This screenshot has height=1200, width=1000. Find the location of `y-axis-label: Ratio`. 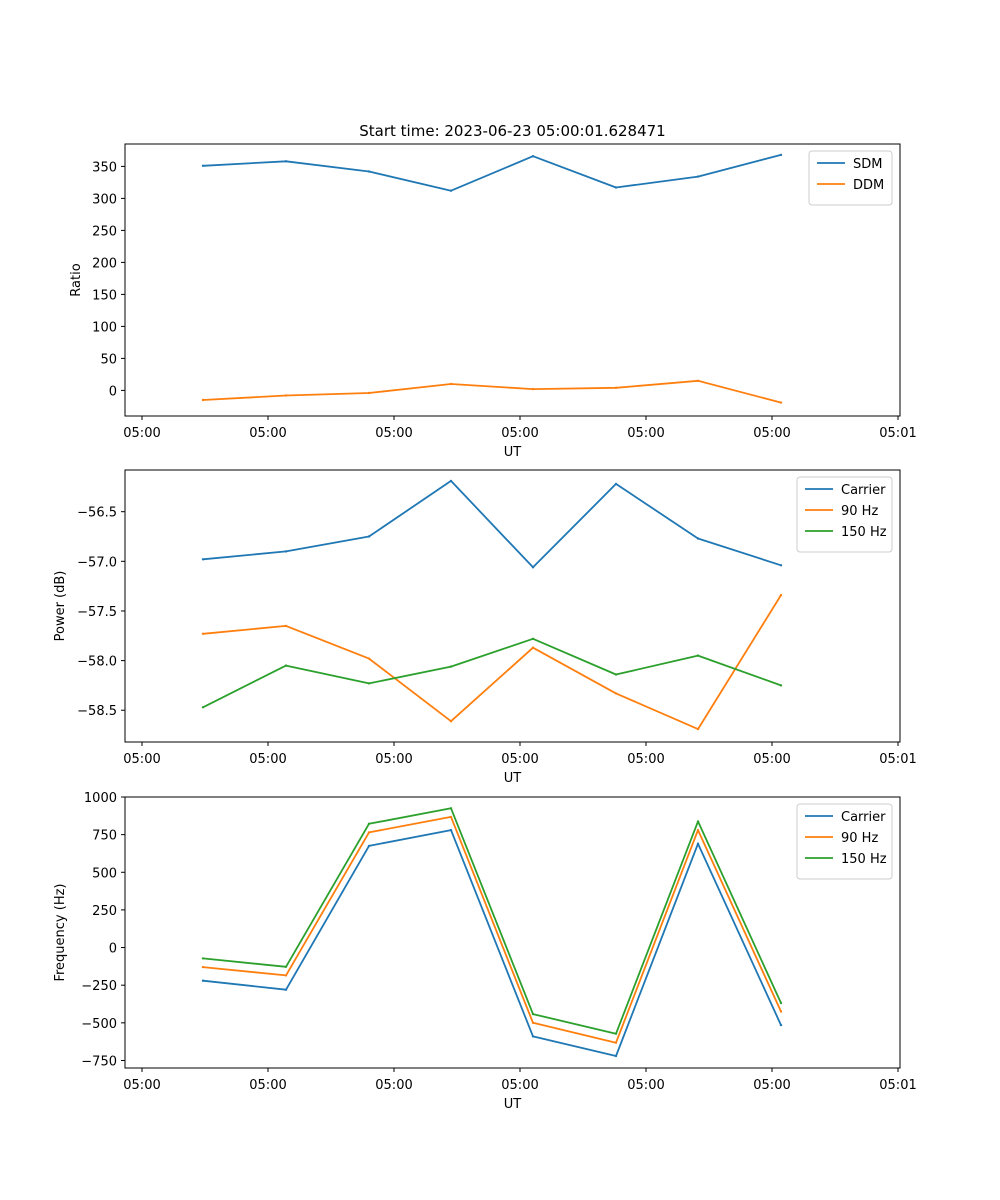

y-axis-label: Ratio is located at coordinates (76, 279).